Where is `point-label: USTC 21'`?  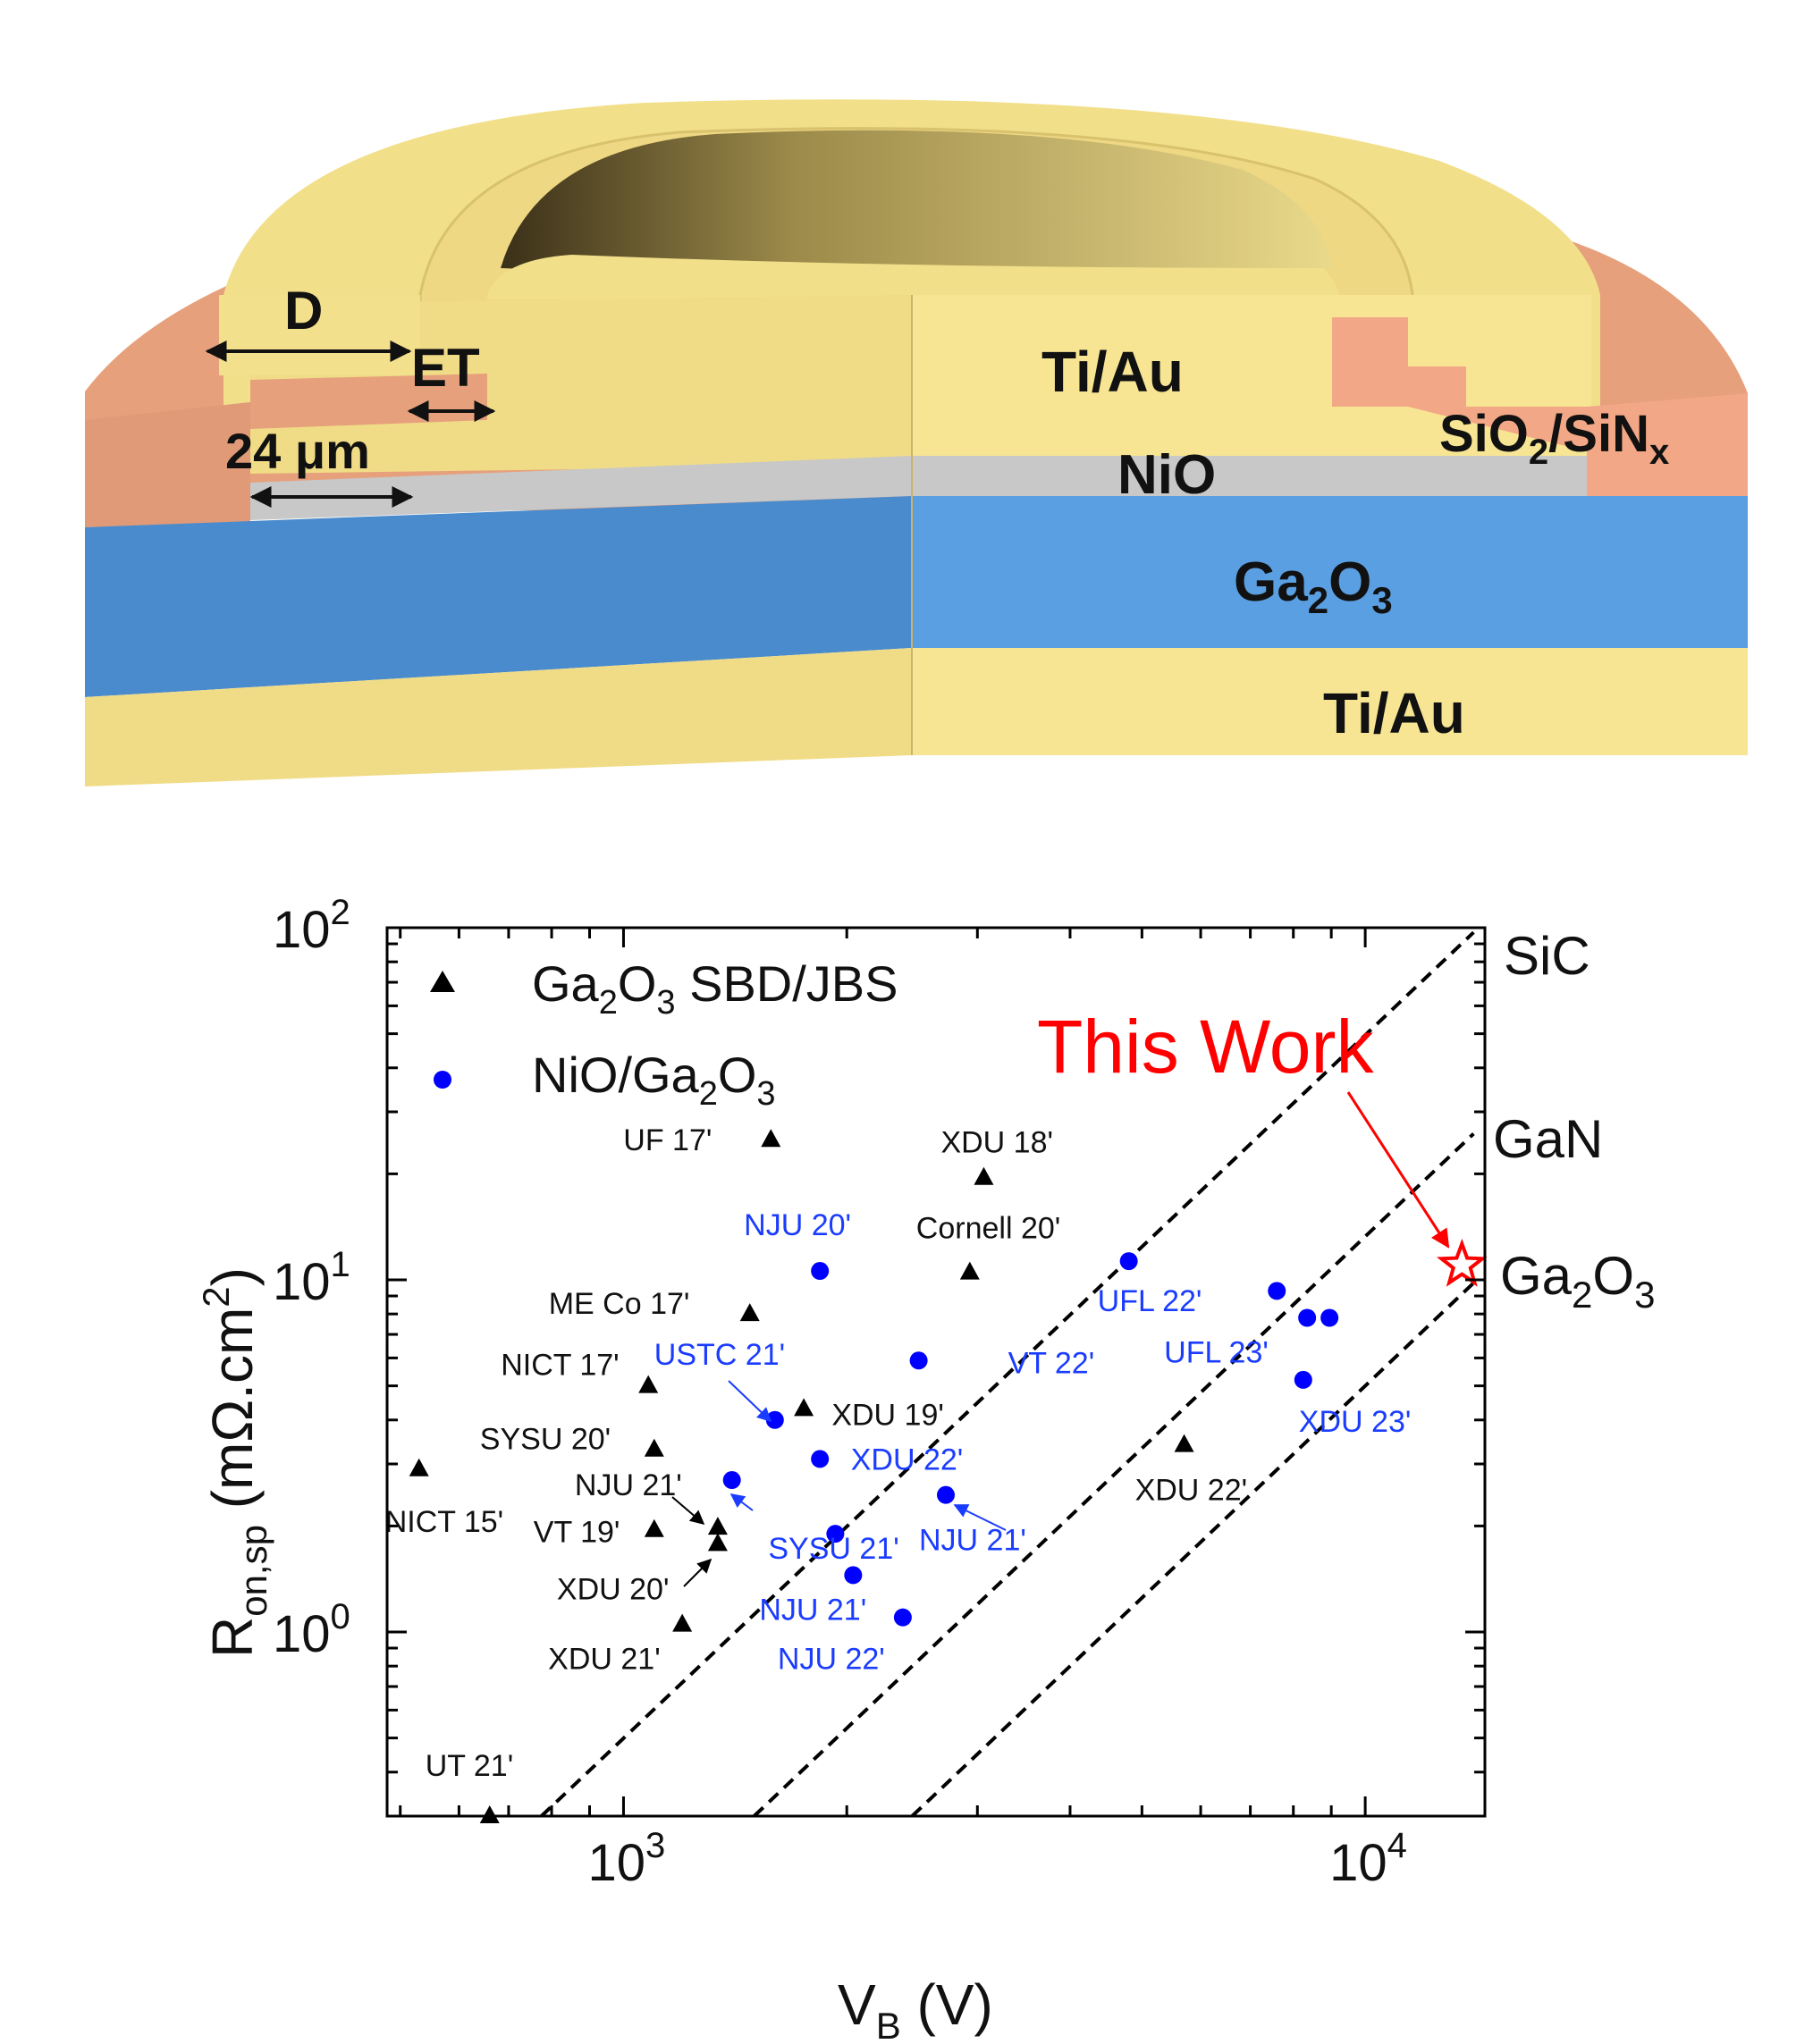 point-label: USTC 21' is located at coordinates (719, 1355).